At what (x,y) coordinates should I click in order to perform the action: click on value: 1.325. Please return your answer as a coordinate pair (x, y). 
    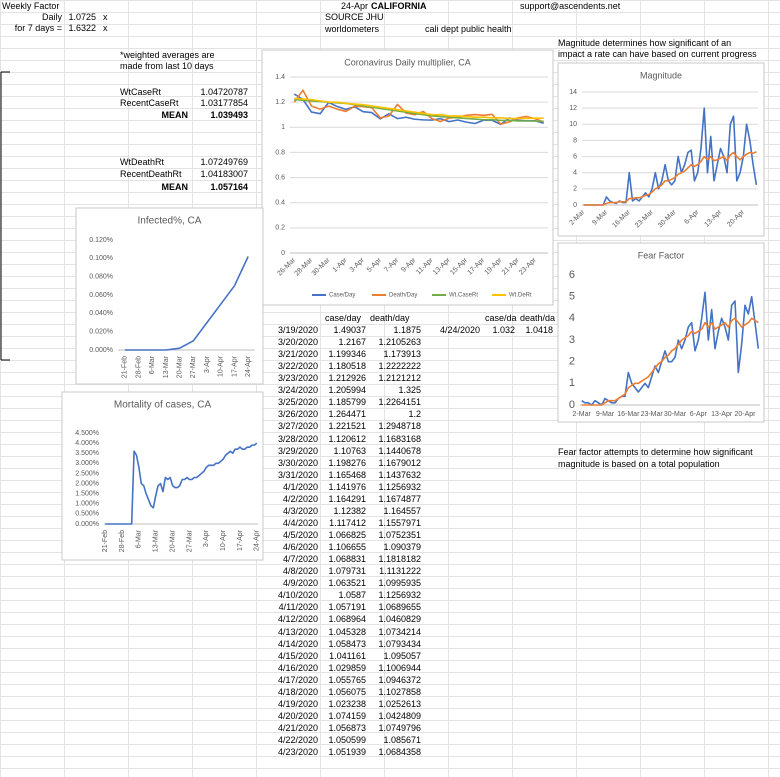
    Looking at the image, I should click on (409, 390).